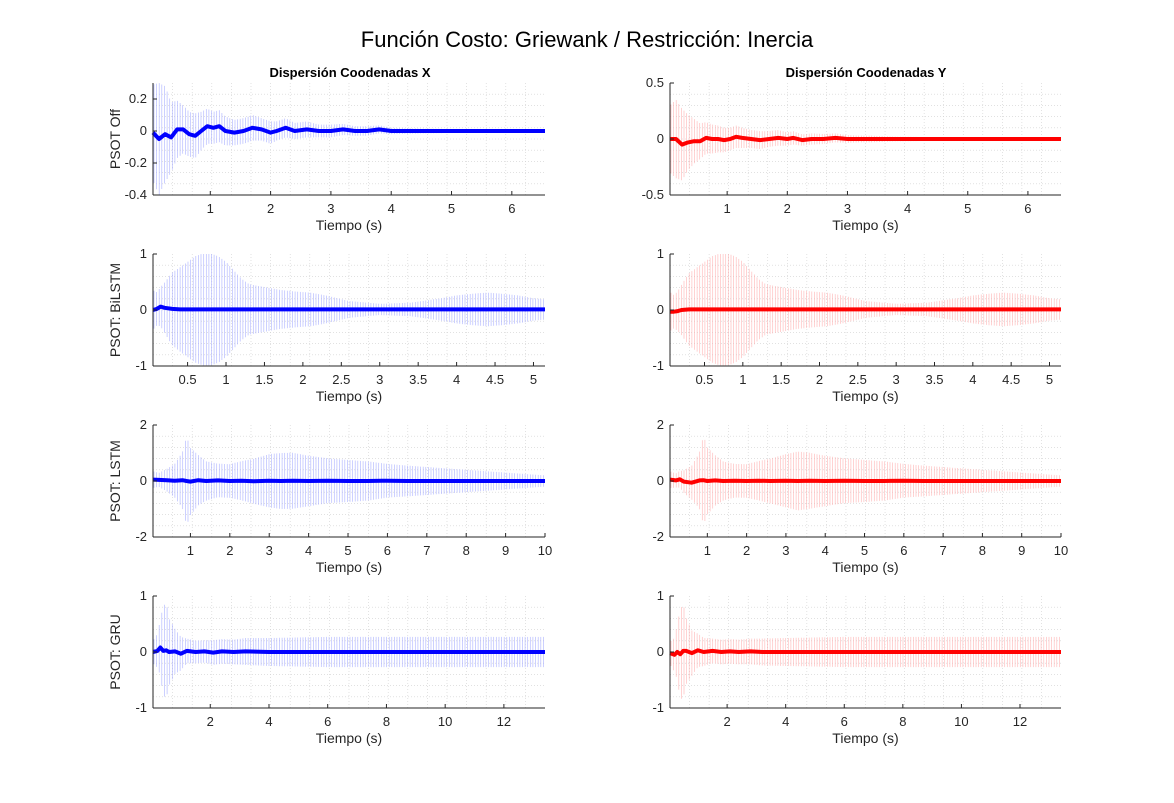  Describe the element at coordinates (942, 550) in the screenshot. I see `x-tick-label: 7` at that location.